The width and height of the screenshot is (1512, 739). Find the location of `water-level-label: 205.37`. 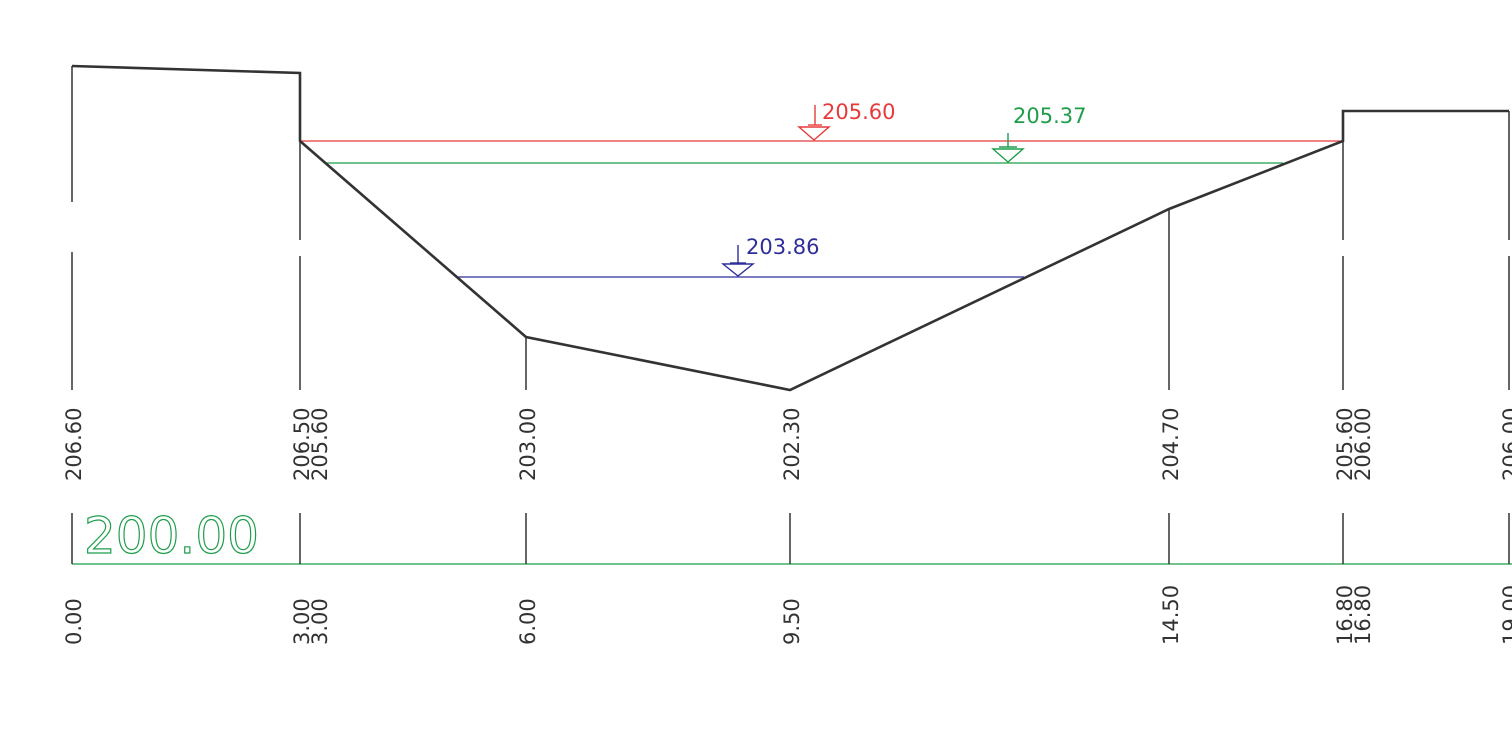

water-level-label: 205.37 is located at coordinates (1049, 116).